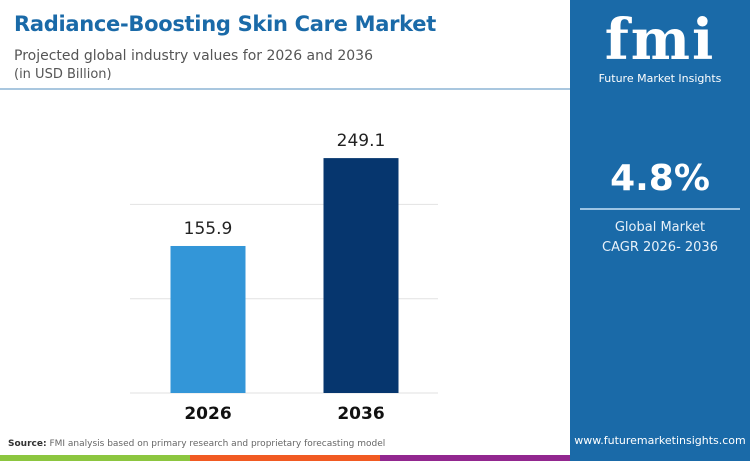 This screenshot has width=750, height=461. I want to click on unit-label: (in USD Billion), so click(63, 74).